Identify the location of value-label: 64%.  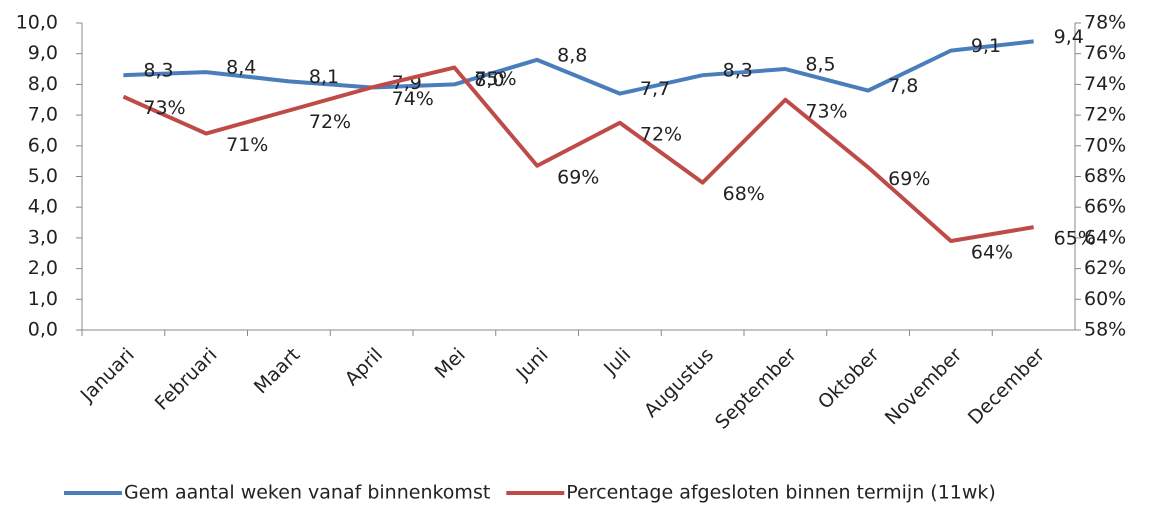
(992, 252).